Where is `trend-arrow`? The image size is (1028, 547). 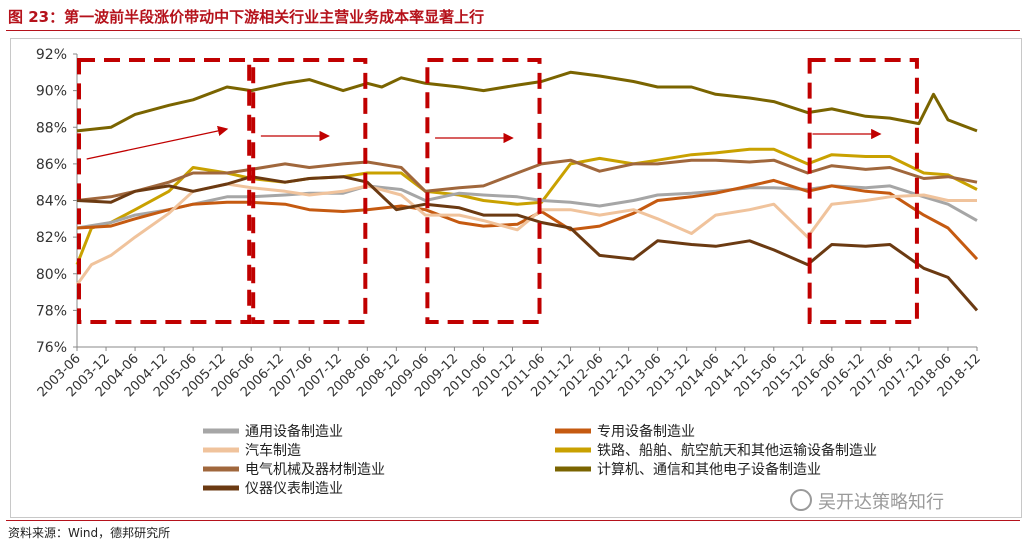 trend-arrow is located at coordinates (157, 142).